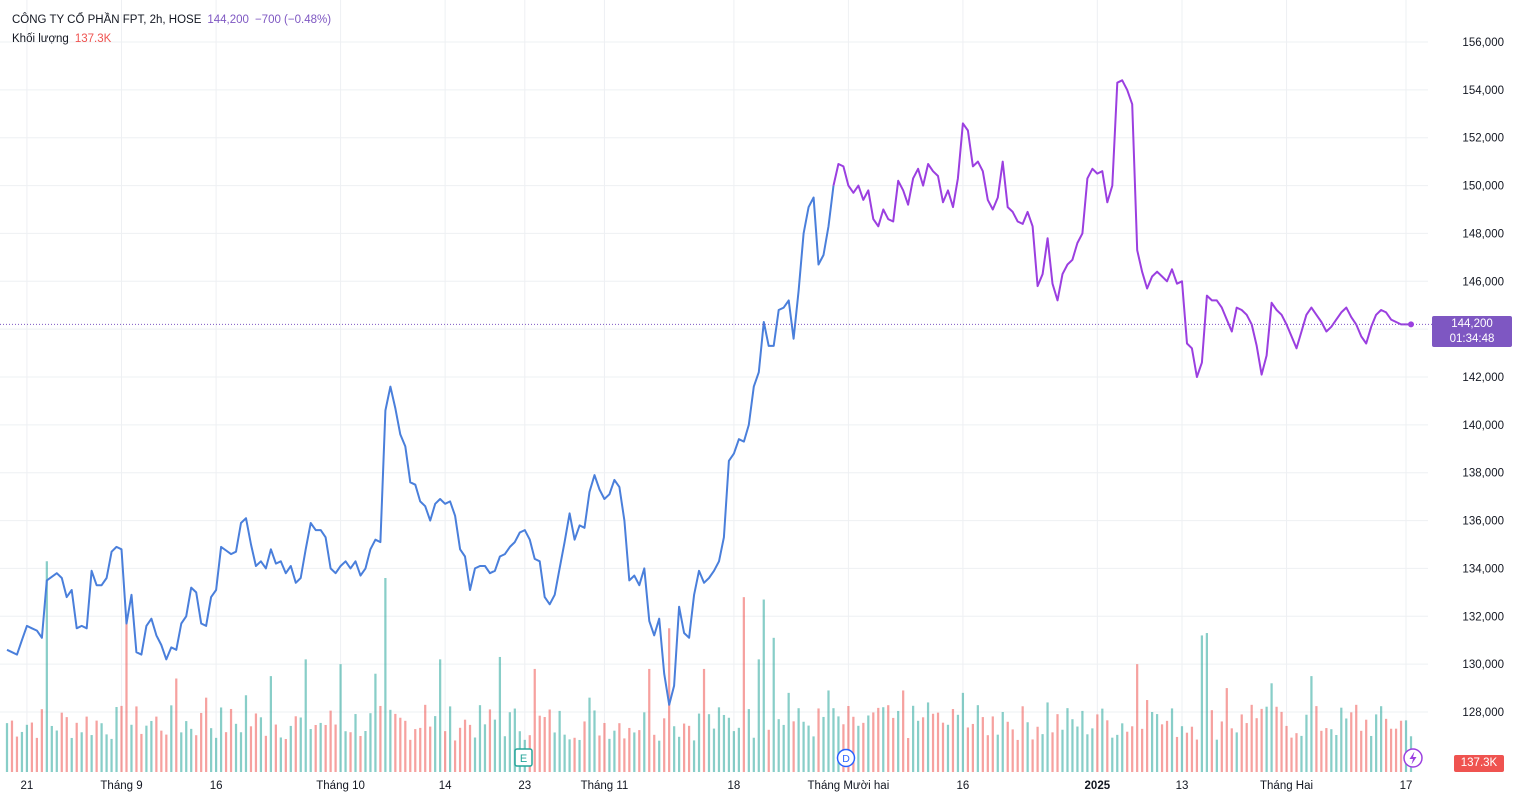 This screenshot has width=1520, height=805. I want to click on earnings-marker: E, so click(523, 757).